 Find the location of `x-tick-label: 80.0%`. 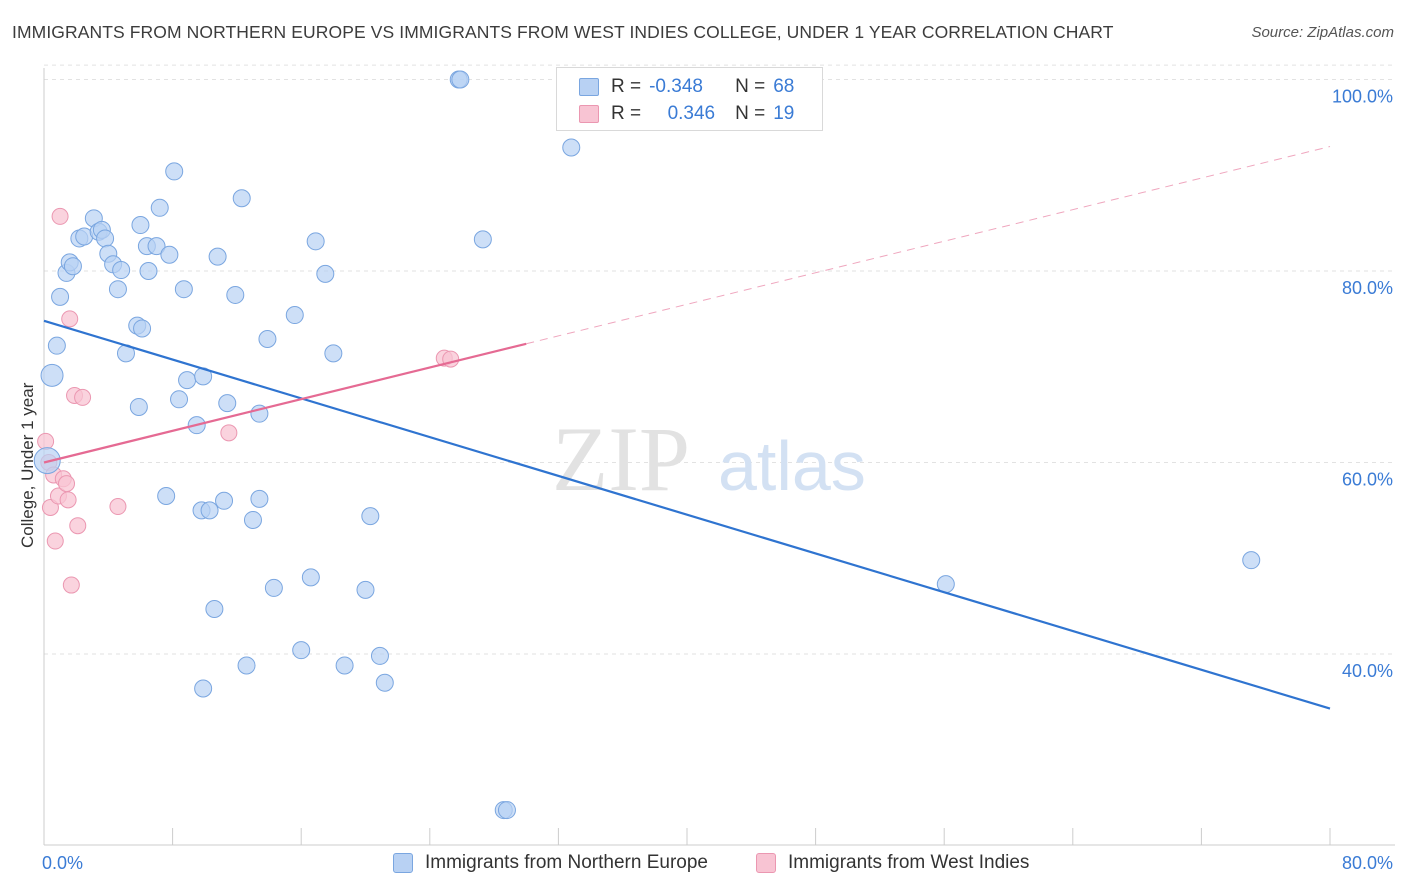

x-tick-label: 80.0% is located at coordinates (1367, 863).